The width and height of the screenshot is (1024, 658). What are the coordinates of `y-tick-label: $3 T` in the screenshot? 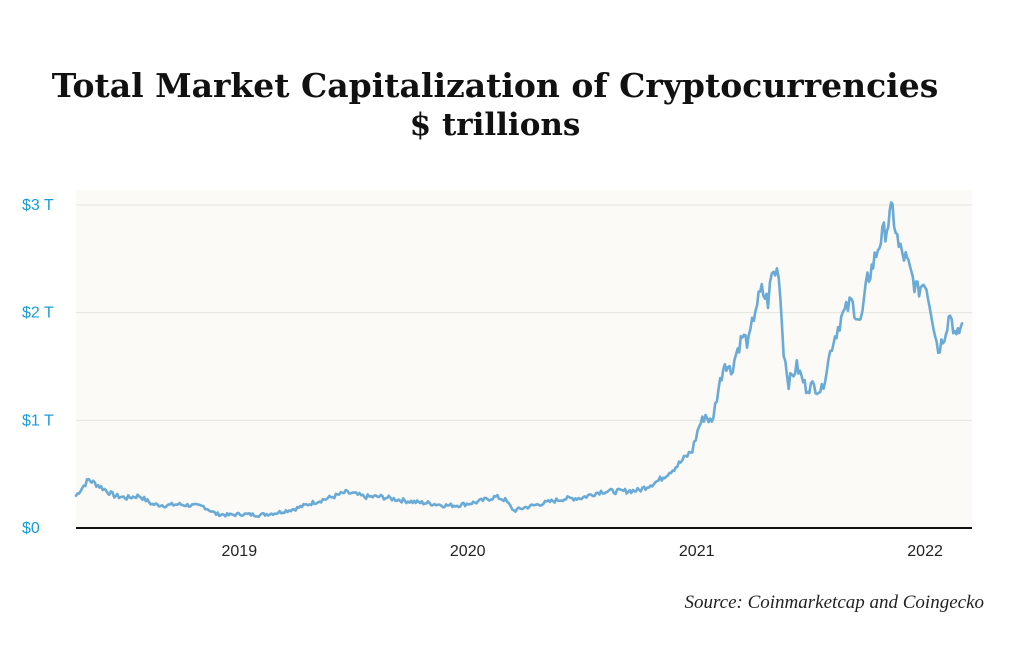 It's located at (38, 205).